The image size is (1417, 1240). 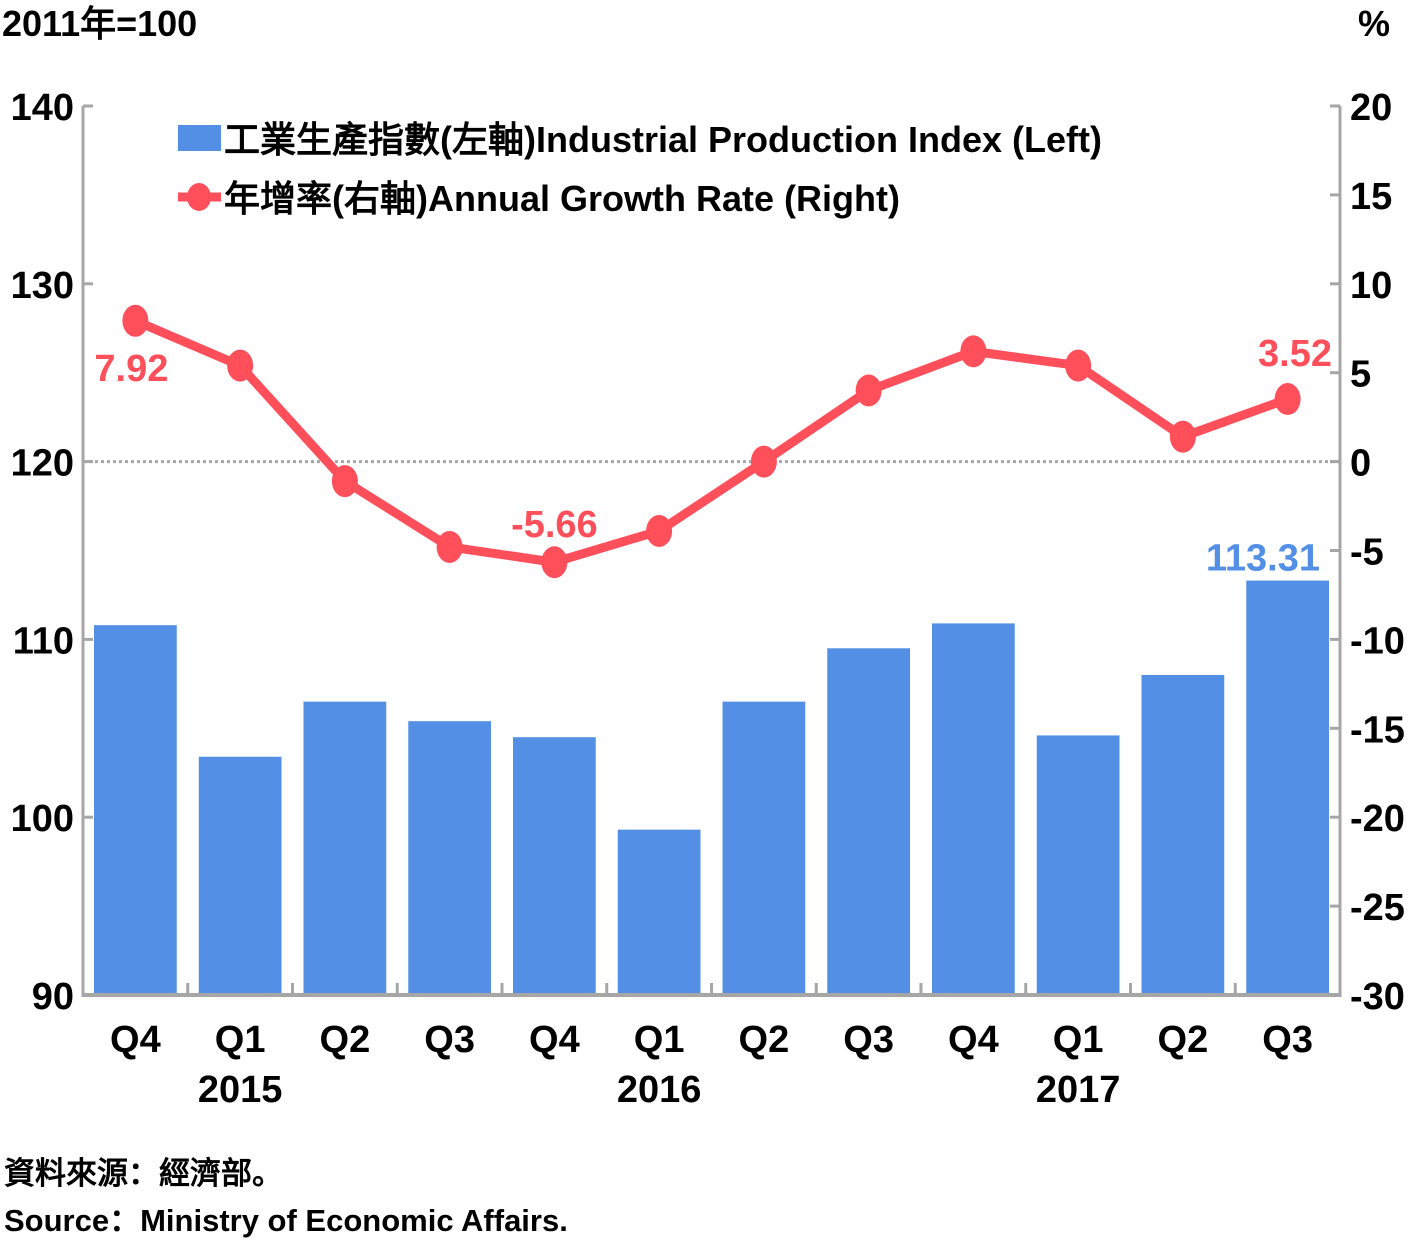 What do you see at coordinates (1263, 559) in the screenshot?
I see `production-index-data-label: 113.31` at bounding box center [1263, 559].